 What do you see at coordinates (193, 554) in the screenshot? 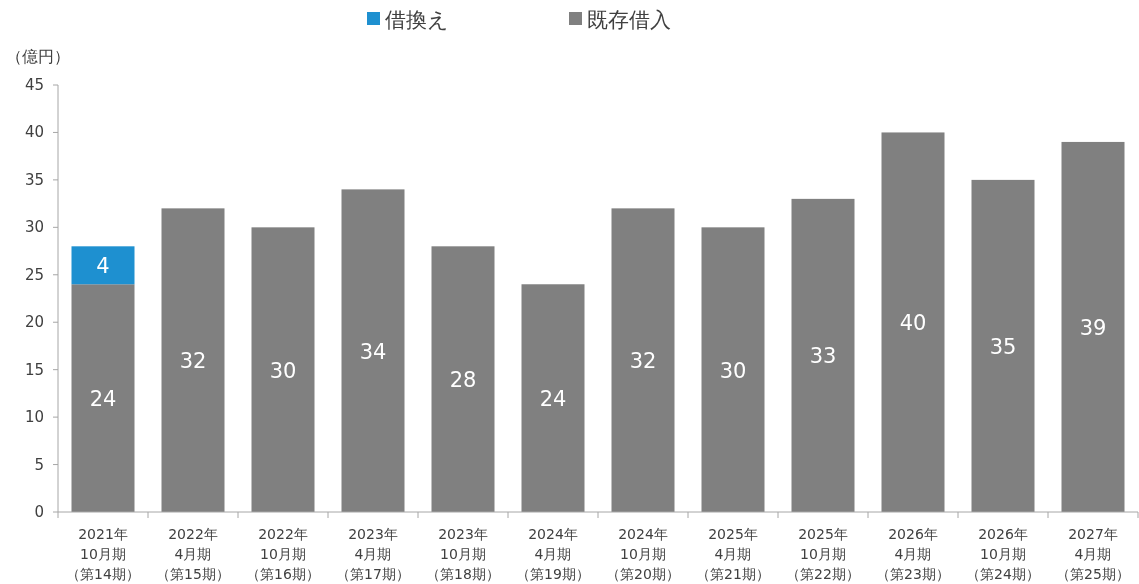
I see `x-tick-label: 2022年4月期（第15期）` at bounding box center [193, 554].